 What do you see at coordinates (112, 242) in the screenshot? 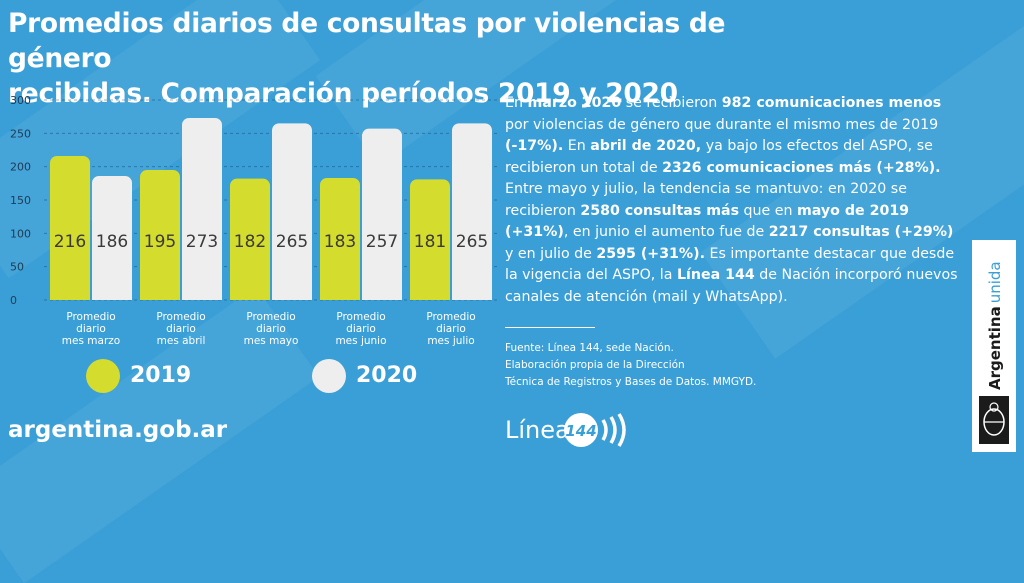
I see `data-label: 186` at bounding box center [112, 242].